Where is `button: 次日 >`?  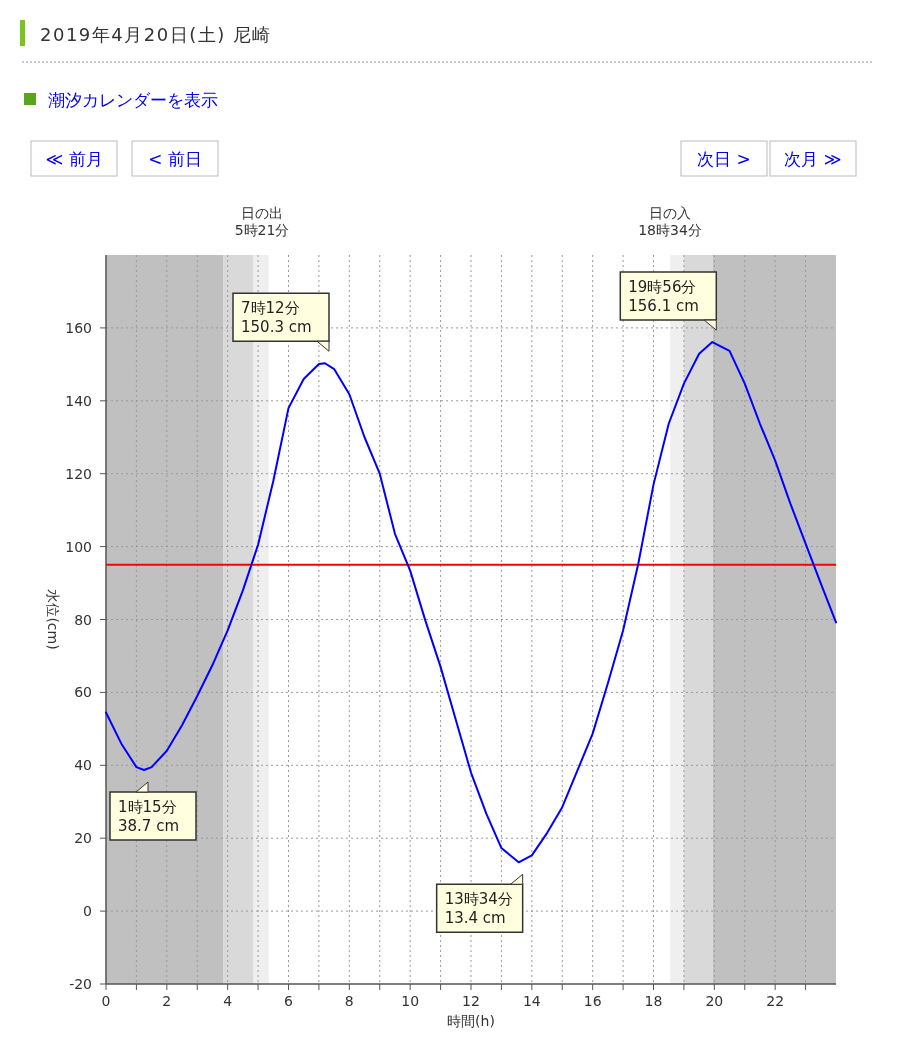 button: 次日 > is located at coordinates (724, 158).